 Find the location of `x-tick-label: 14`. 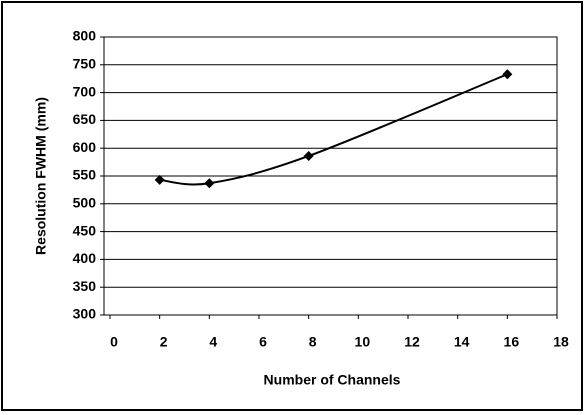

x-tick-label: 14 is located at coordinates (462, 342).